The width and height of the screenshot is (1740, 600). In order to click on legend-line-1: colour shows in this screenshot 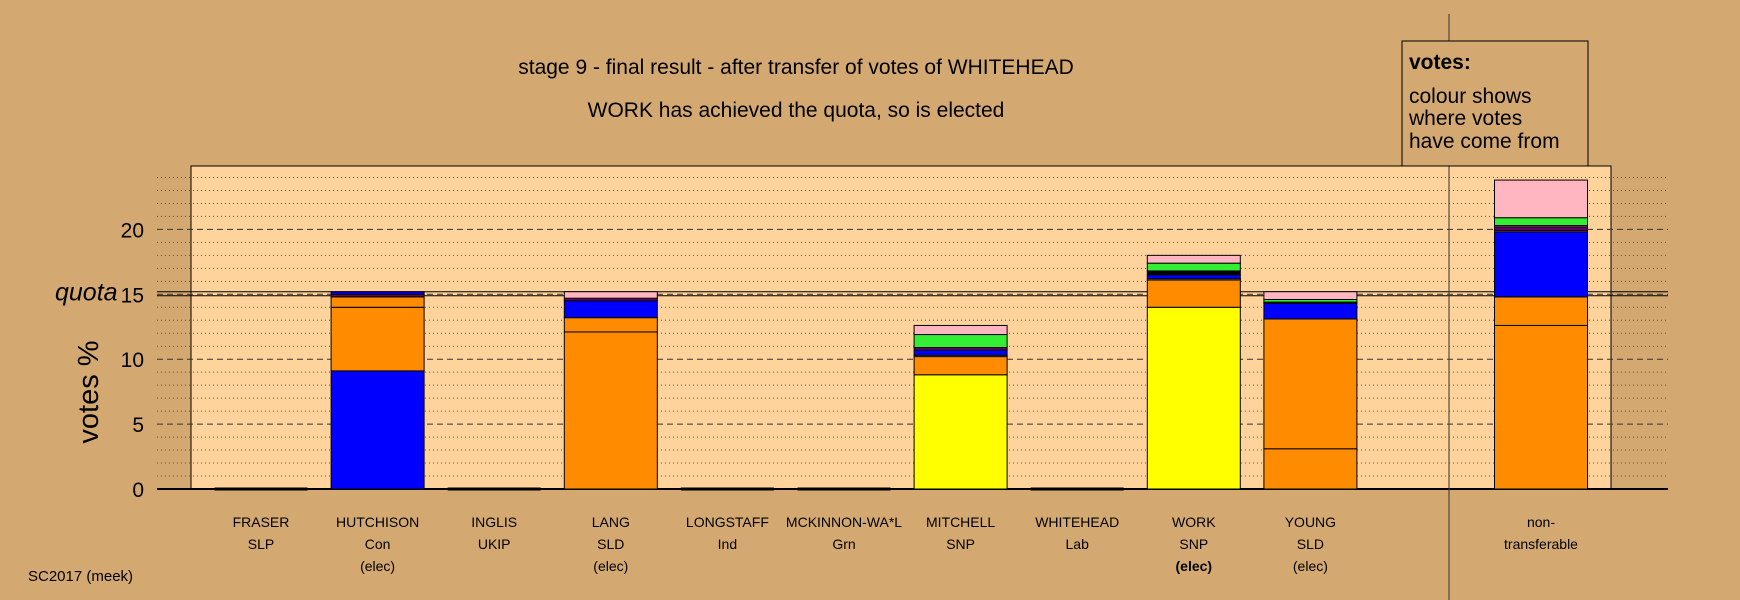, I will do `click(1470, 96)`.